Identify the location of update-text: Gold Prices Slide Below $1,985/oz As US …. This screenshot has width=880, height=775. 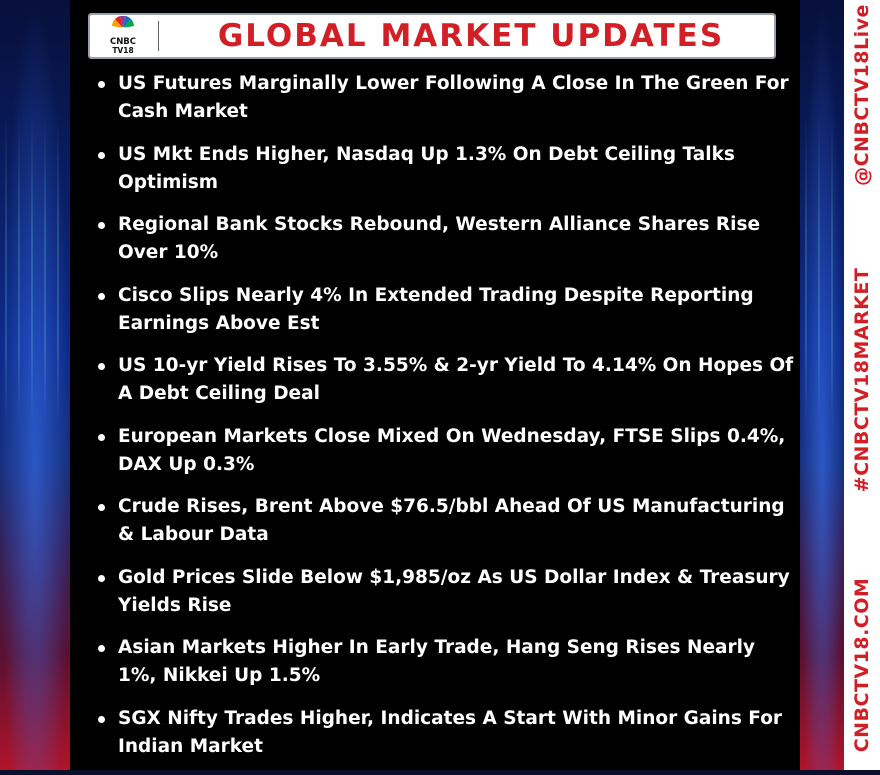
(454, 591).